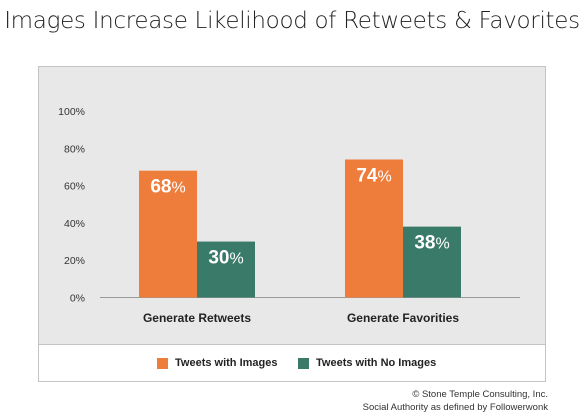 The width and height of the screenshot is (584, 416). What do you see at coordinates (225, 258) in the screenshot?
I see `bar-value-label: 30%` at bounding box center [225, 258].